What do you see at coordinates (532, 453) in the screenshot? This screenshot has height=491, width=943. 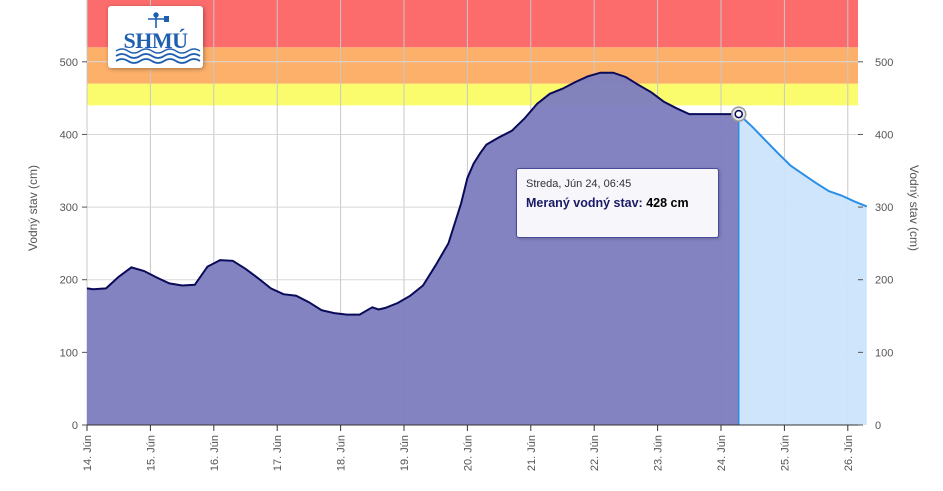 I see `x-tick-label-7: 21. Jún` at bounding box center [532, 453].